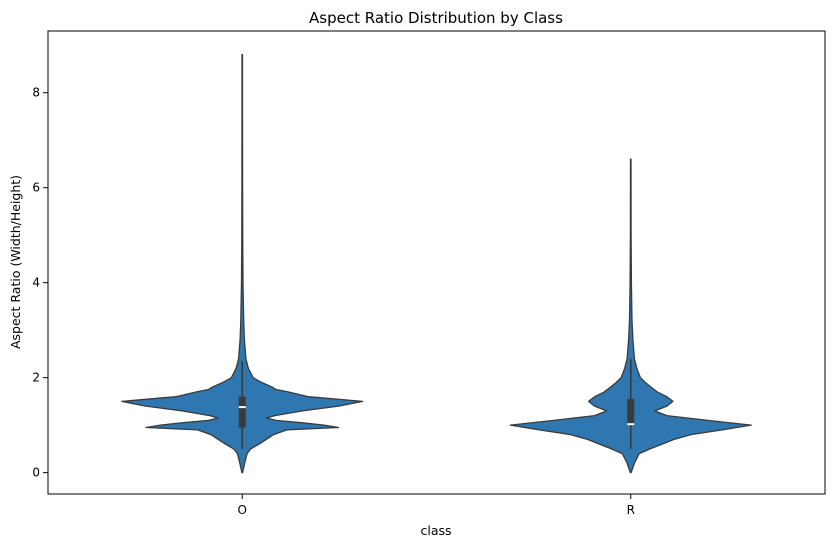 This screenshot has width=833, height=547. What do you see at coordinates (631, 412) in the screenshot?
I see `iqr-box-R` at bounding box center [631, 412].